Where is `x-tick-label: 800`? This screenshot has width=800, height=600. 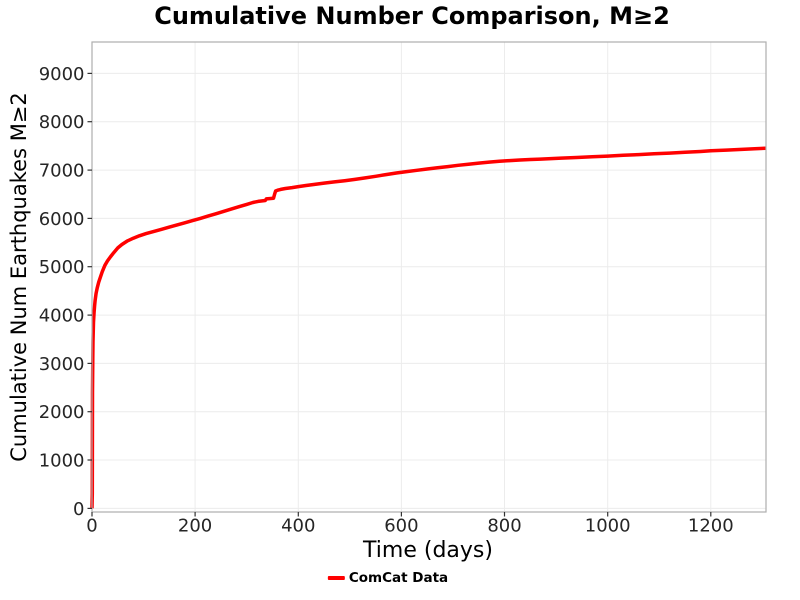 x-tick-label: 800 is located at coordinates (504, 526).